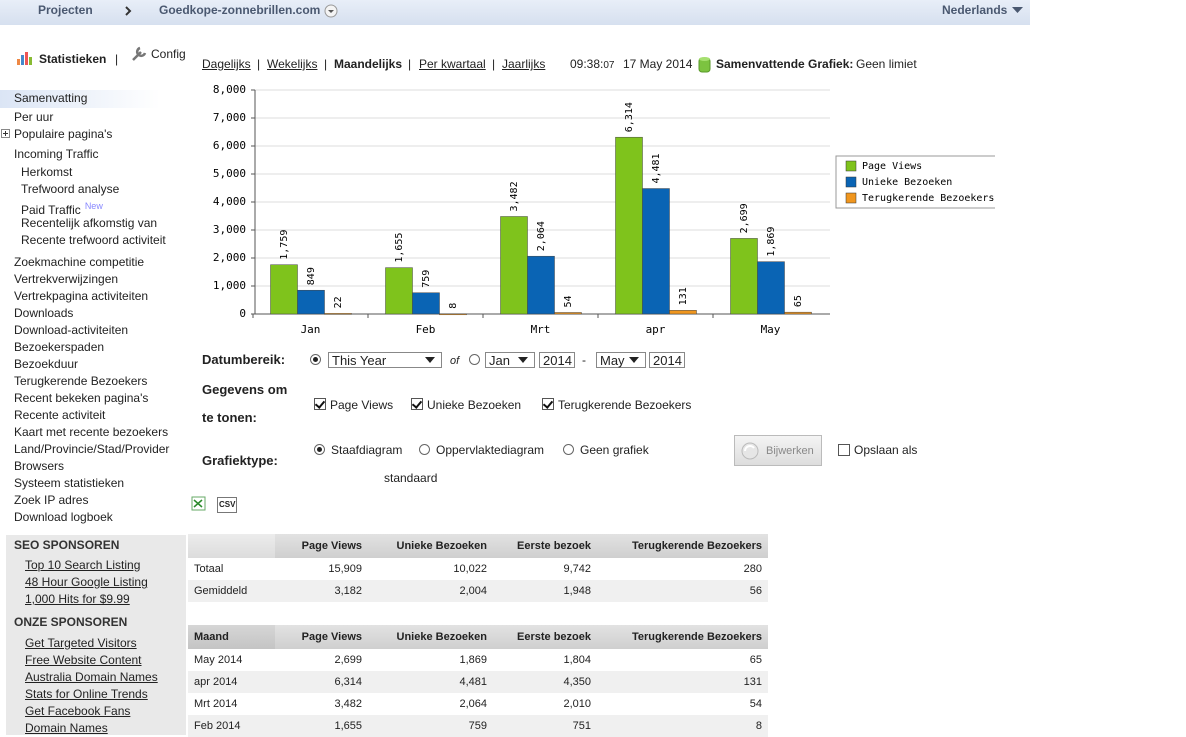  I want to click on nav-item: Herkomst, so click(47, 172).